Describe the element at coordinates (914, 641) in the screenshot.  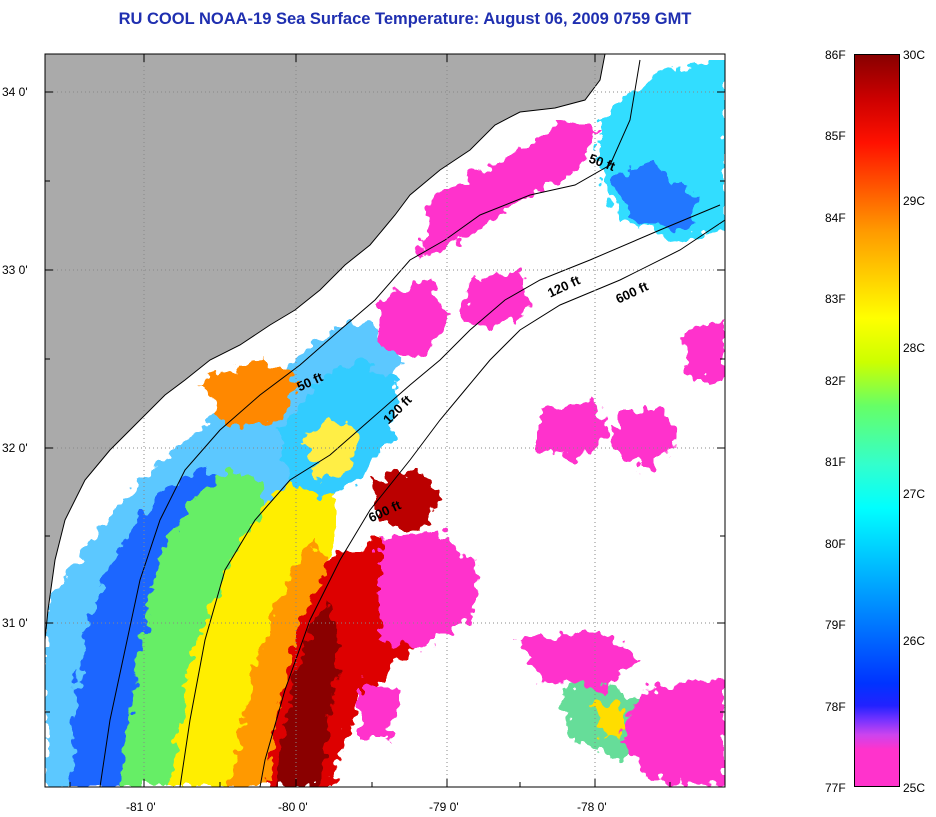
I see `colorbar-label-26c: 26C` at that location.